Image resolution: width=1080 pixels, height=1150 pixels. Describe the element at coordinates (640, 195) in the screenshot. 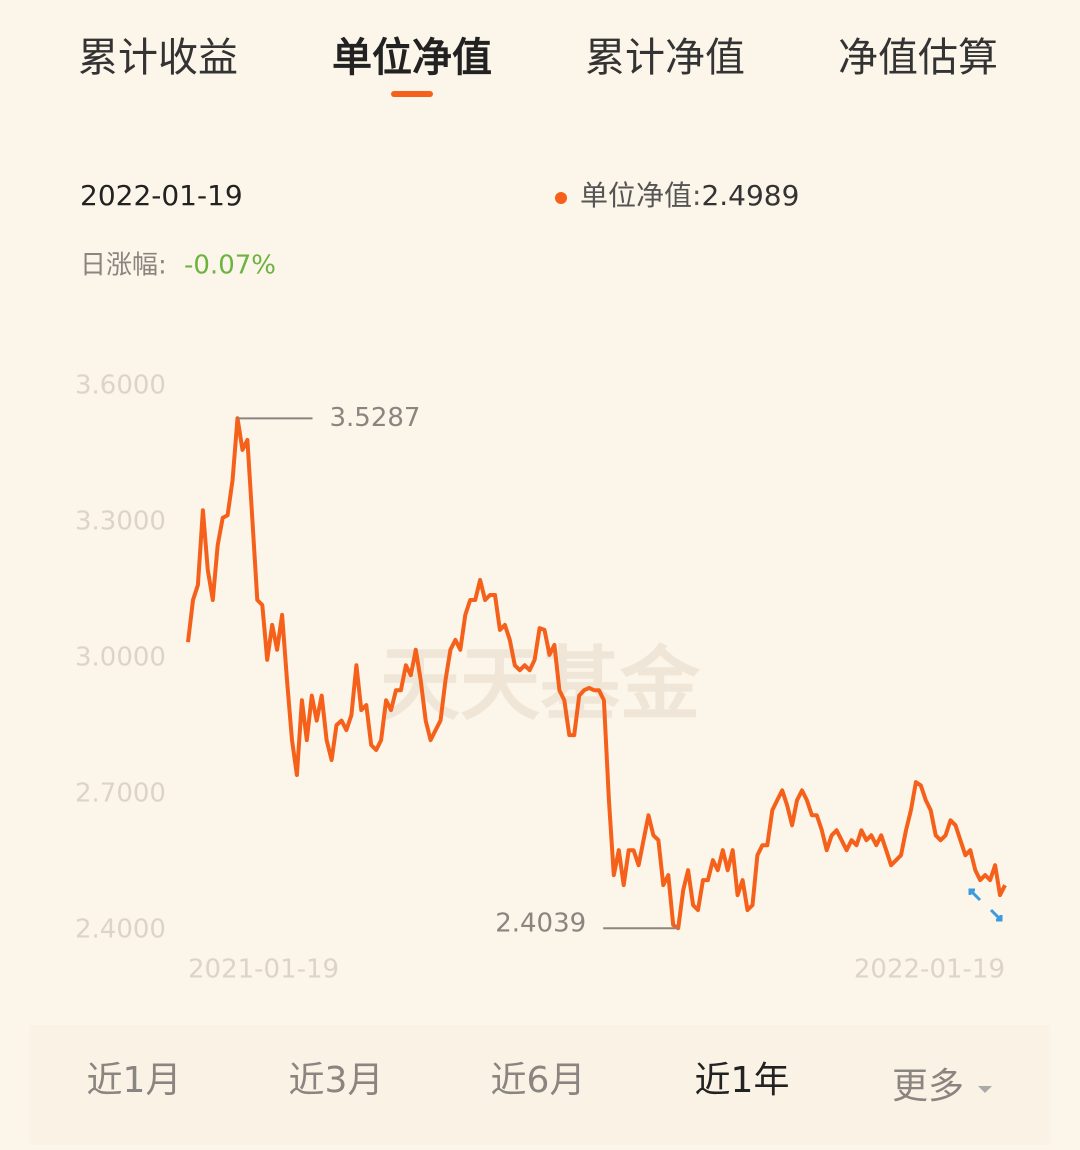

I see `legend-label: 单位净值:` at that location.